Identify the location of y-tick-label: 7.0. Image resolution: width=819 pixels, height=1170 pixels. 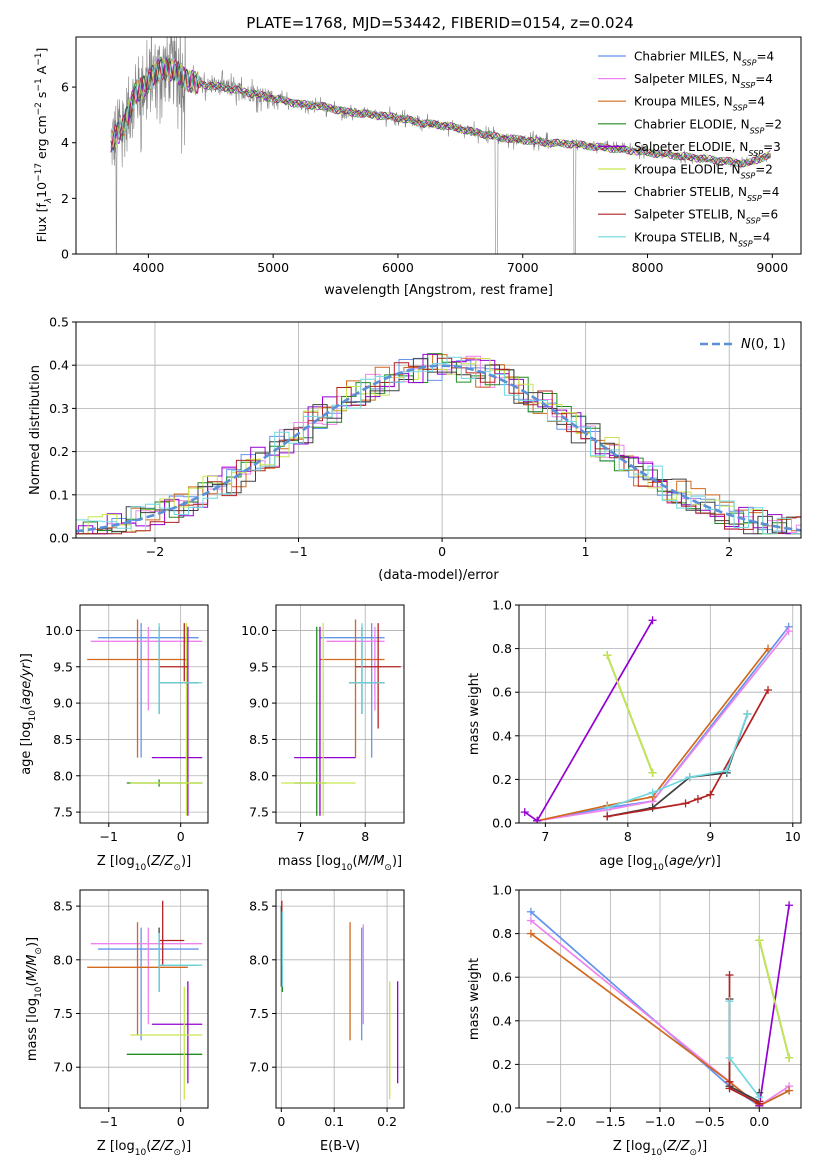
(63, 1067).